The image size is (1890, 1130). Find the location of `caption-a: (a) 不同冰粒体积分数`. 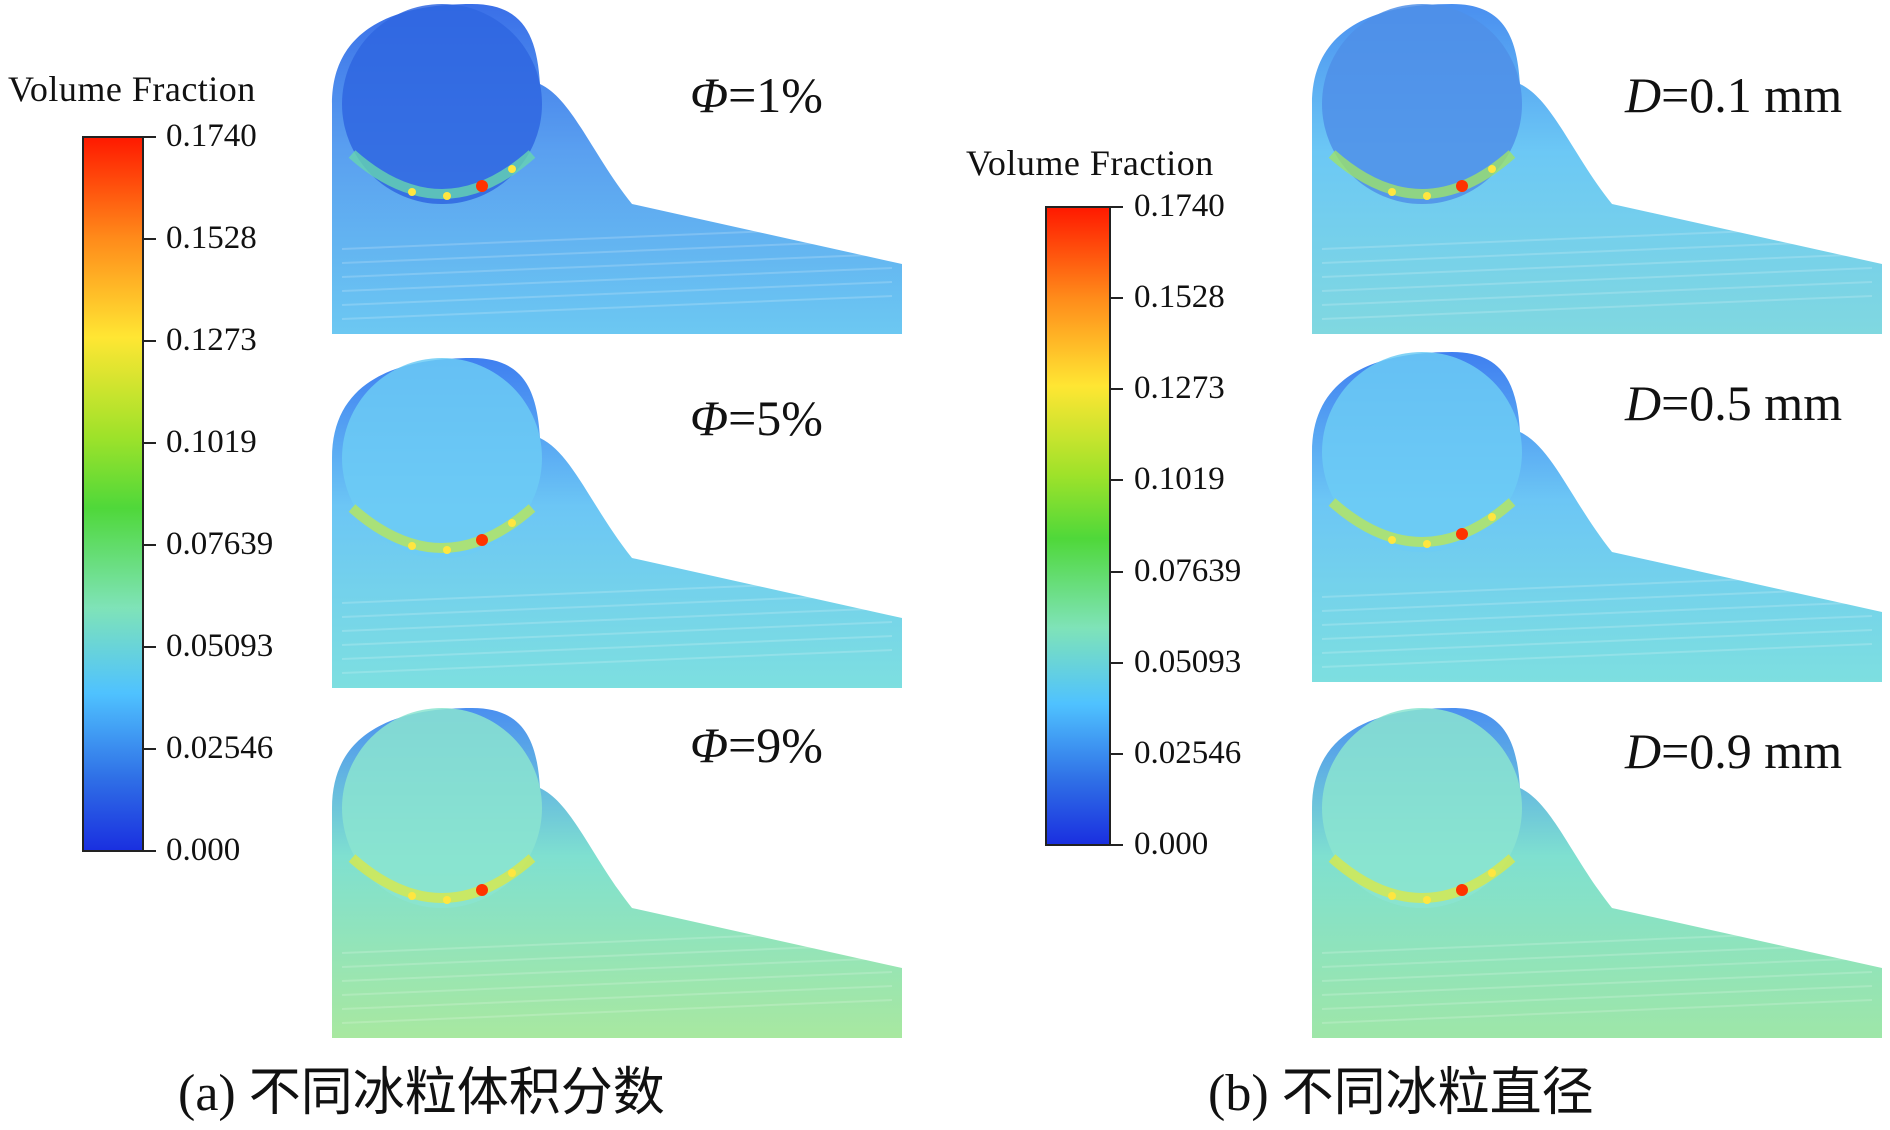

caption-a: (a) 不同冰粒体积分数 is located at coordinates (421, 1093).